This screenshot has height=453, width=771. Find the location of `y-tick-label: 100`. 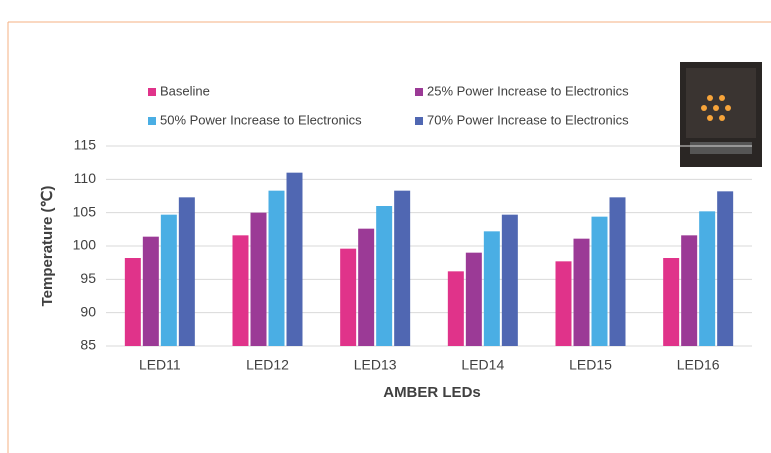

y-tick-label: 100 is located at coordinates (85, 245).